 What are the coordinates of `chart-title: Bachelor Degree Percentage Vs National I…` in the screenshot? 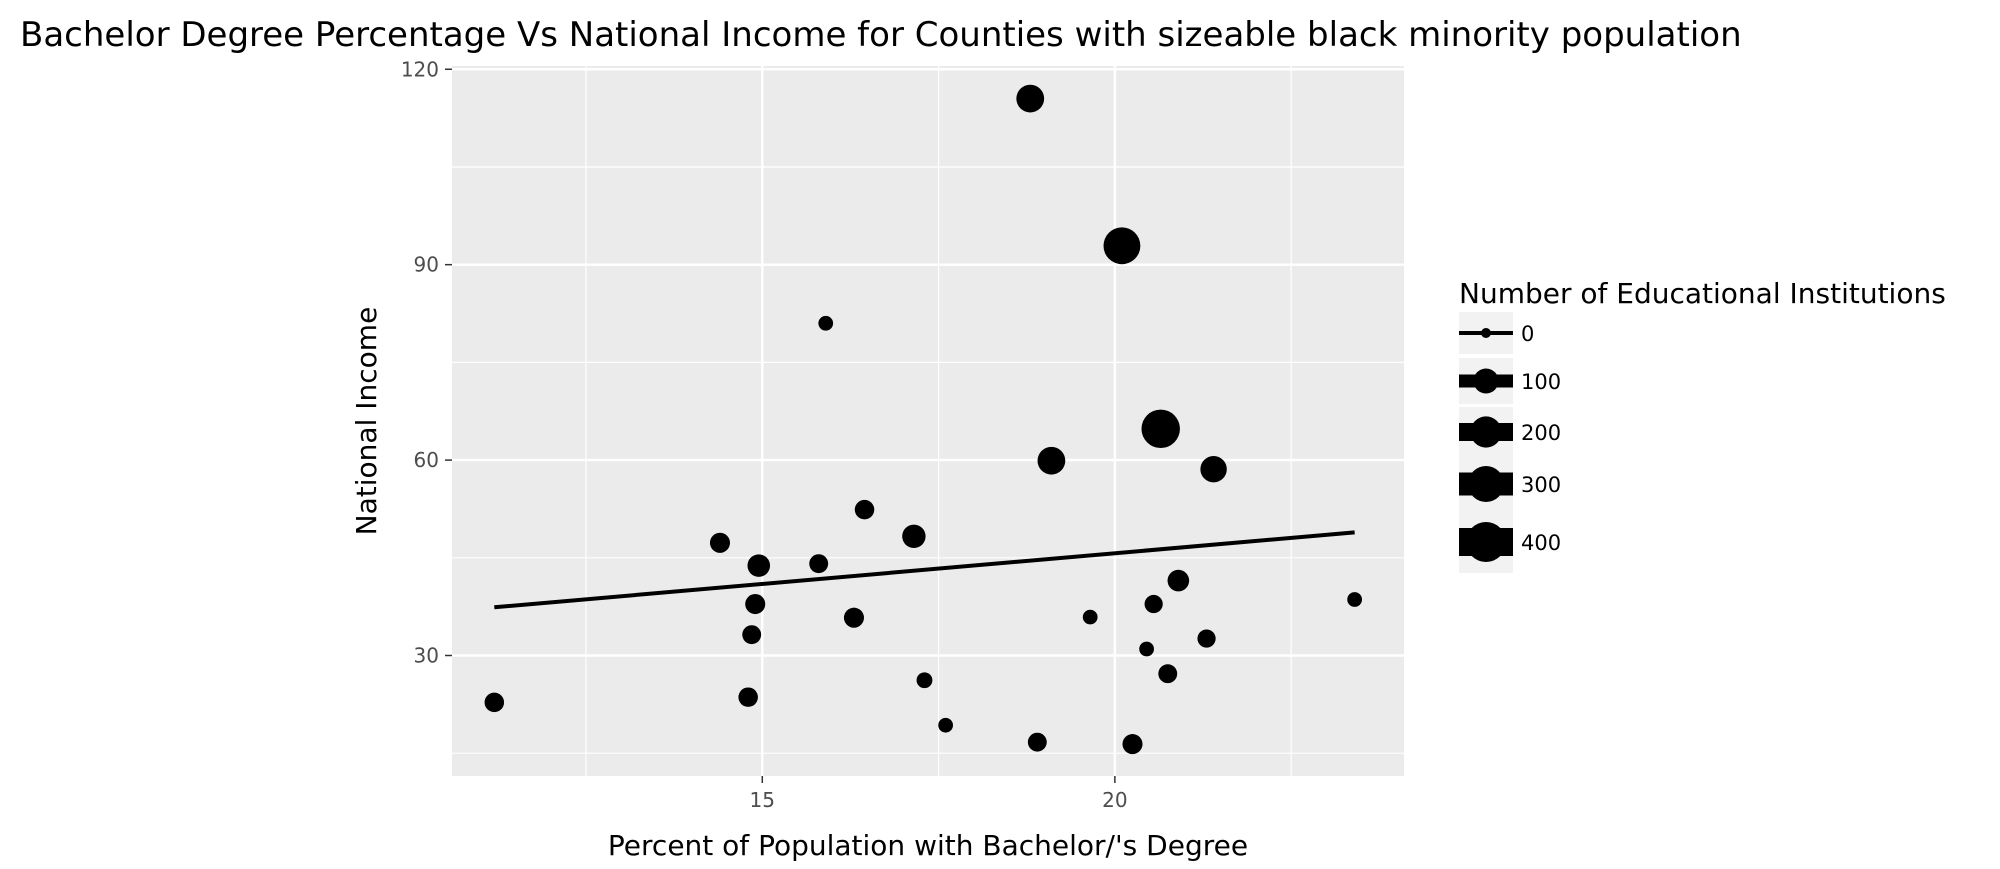 It's located at (881, 35).